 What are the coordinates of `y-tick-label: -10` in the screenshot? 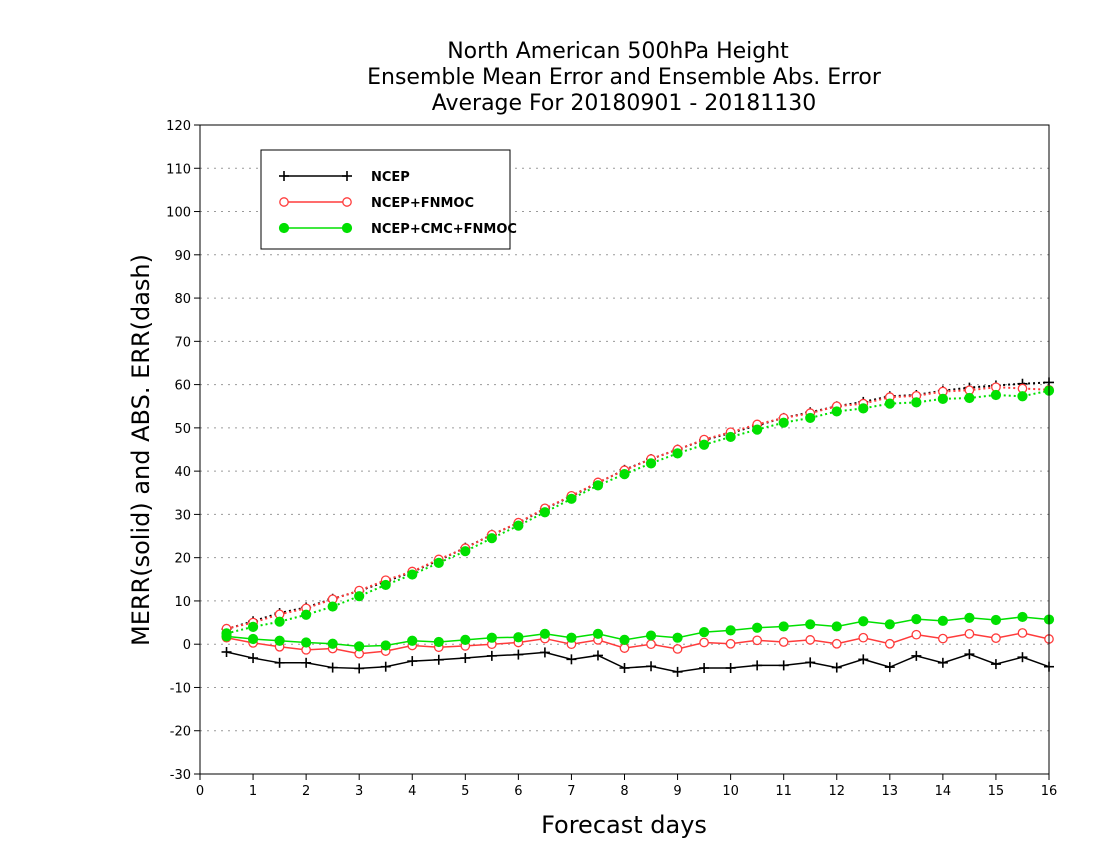 It's located at (180, 688).